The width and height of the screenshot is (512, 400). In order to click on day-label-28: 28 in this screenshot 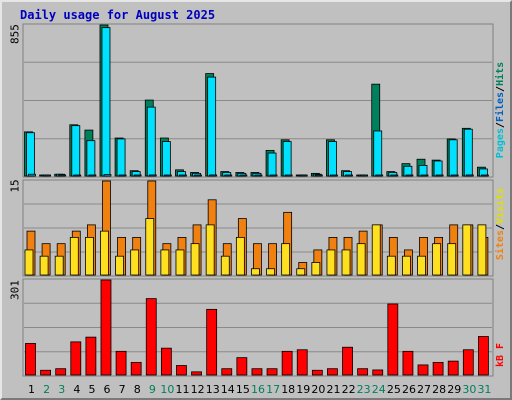, I will do `click(439, 389)`.